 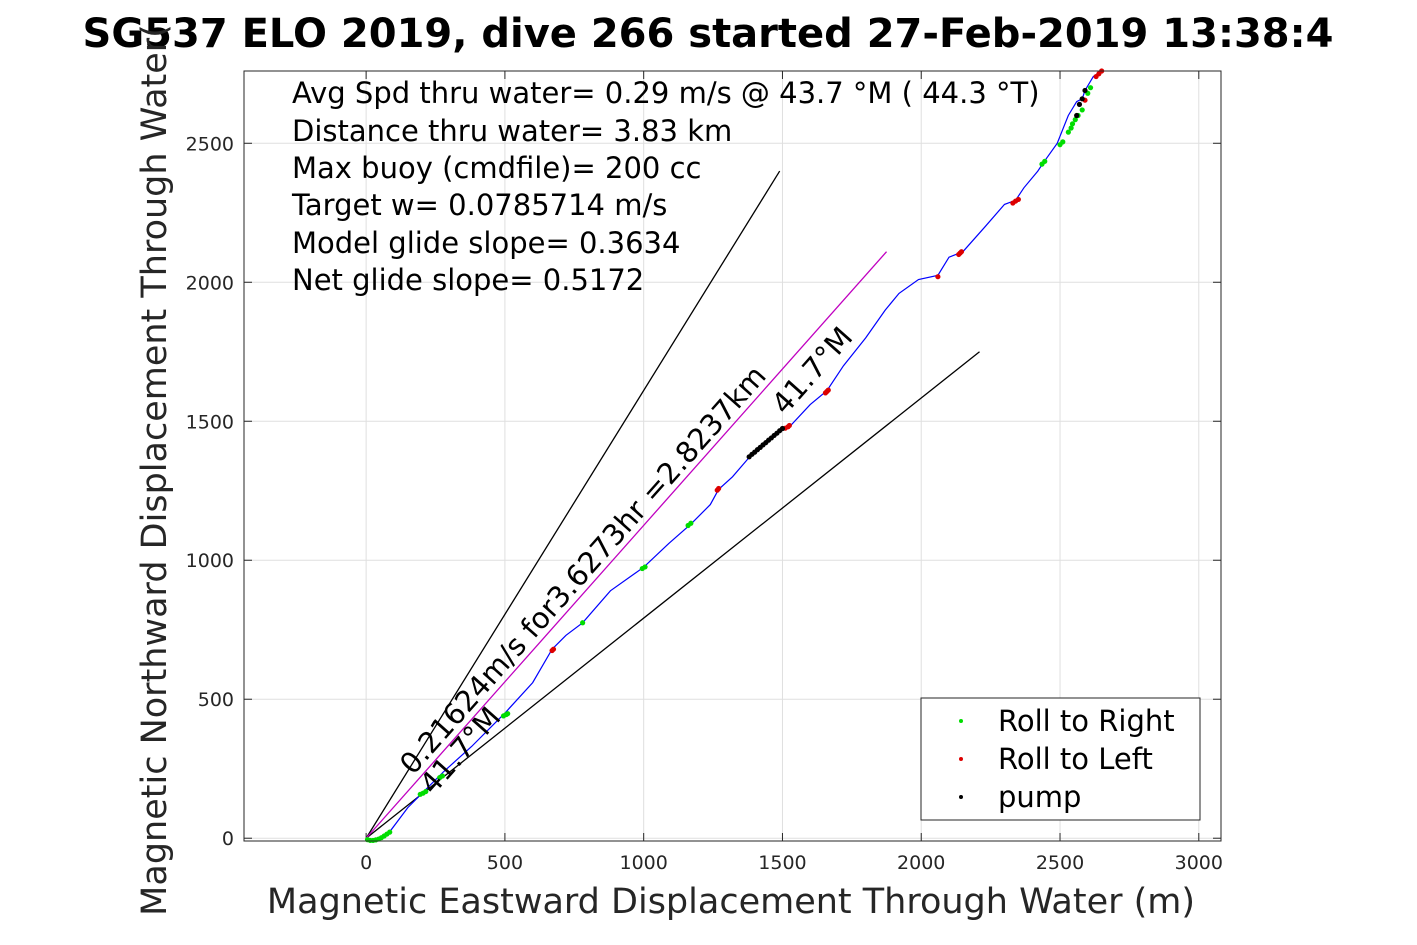 I want to click on x-tick-label: 2000, so click(x=921, y=863).